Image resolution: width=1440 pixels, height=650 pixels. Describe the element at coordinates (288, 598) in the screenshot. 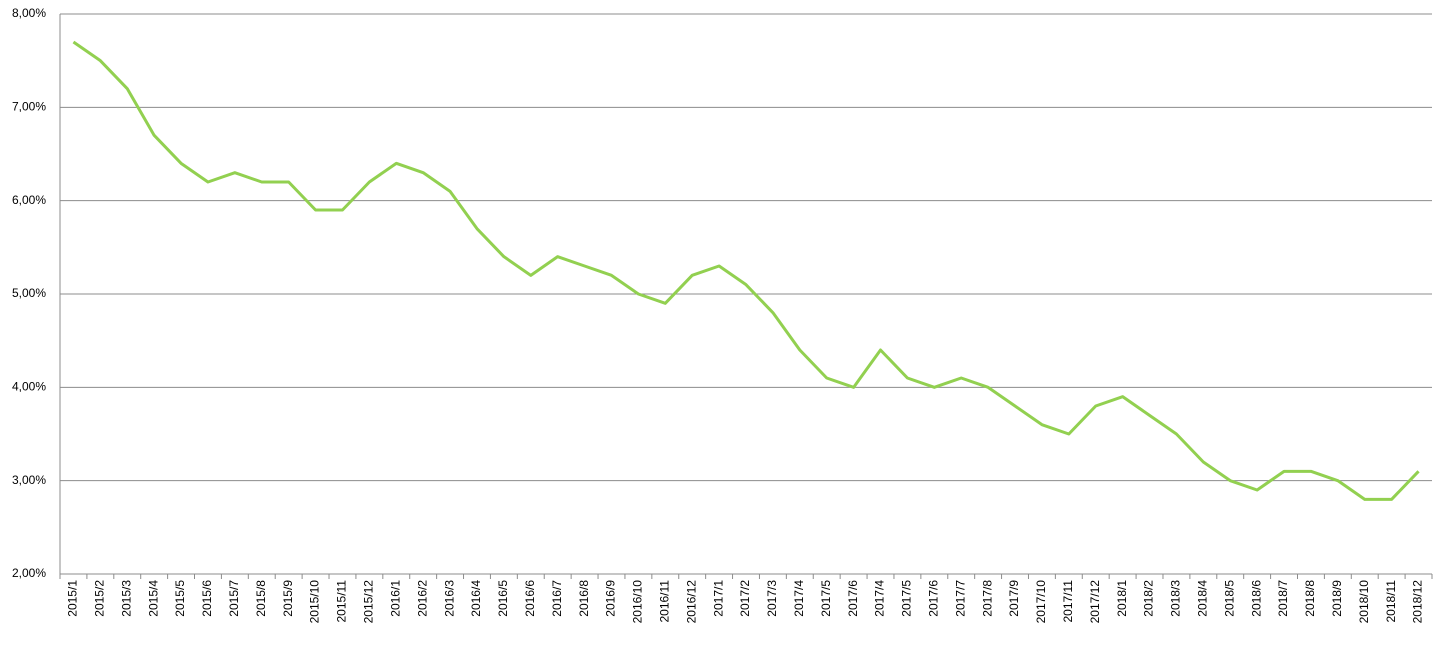

I see `x-tick-label: 2015/9` at that location.